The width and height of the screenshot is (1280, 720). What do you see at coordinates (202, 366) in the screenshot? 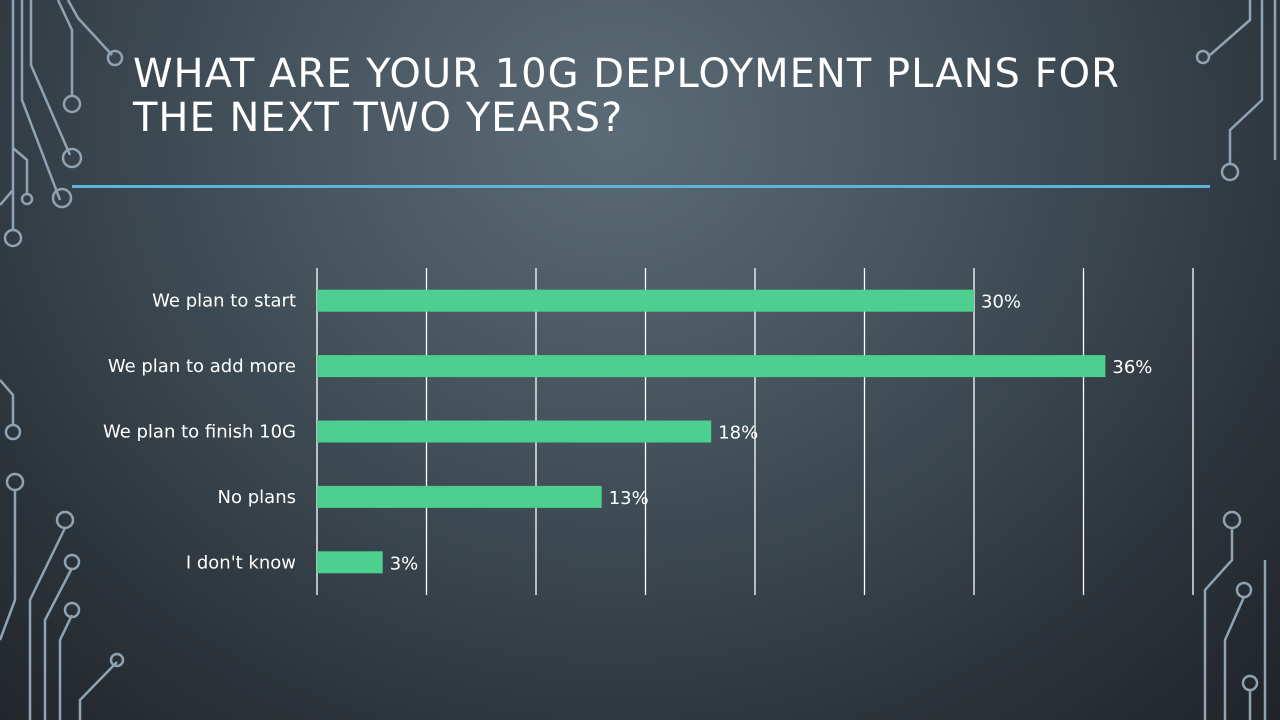
I see `category-label: We plan to add more` at bounding box center [202, 366].